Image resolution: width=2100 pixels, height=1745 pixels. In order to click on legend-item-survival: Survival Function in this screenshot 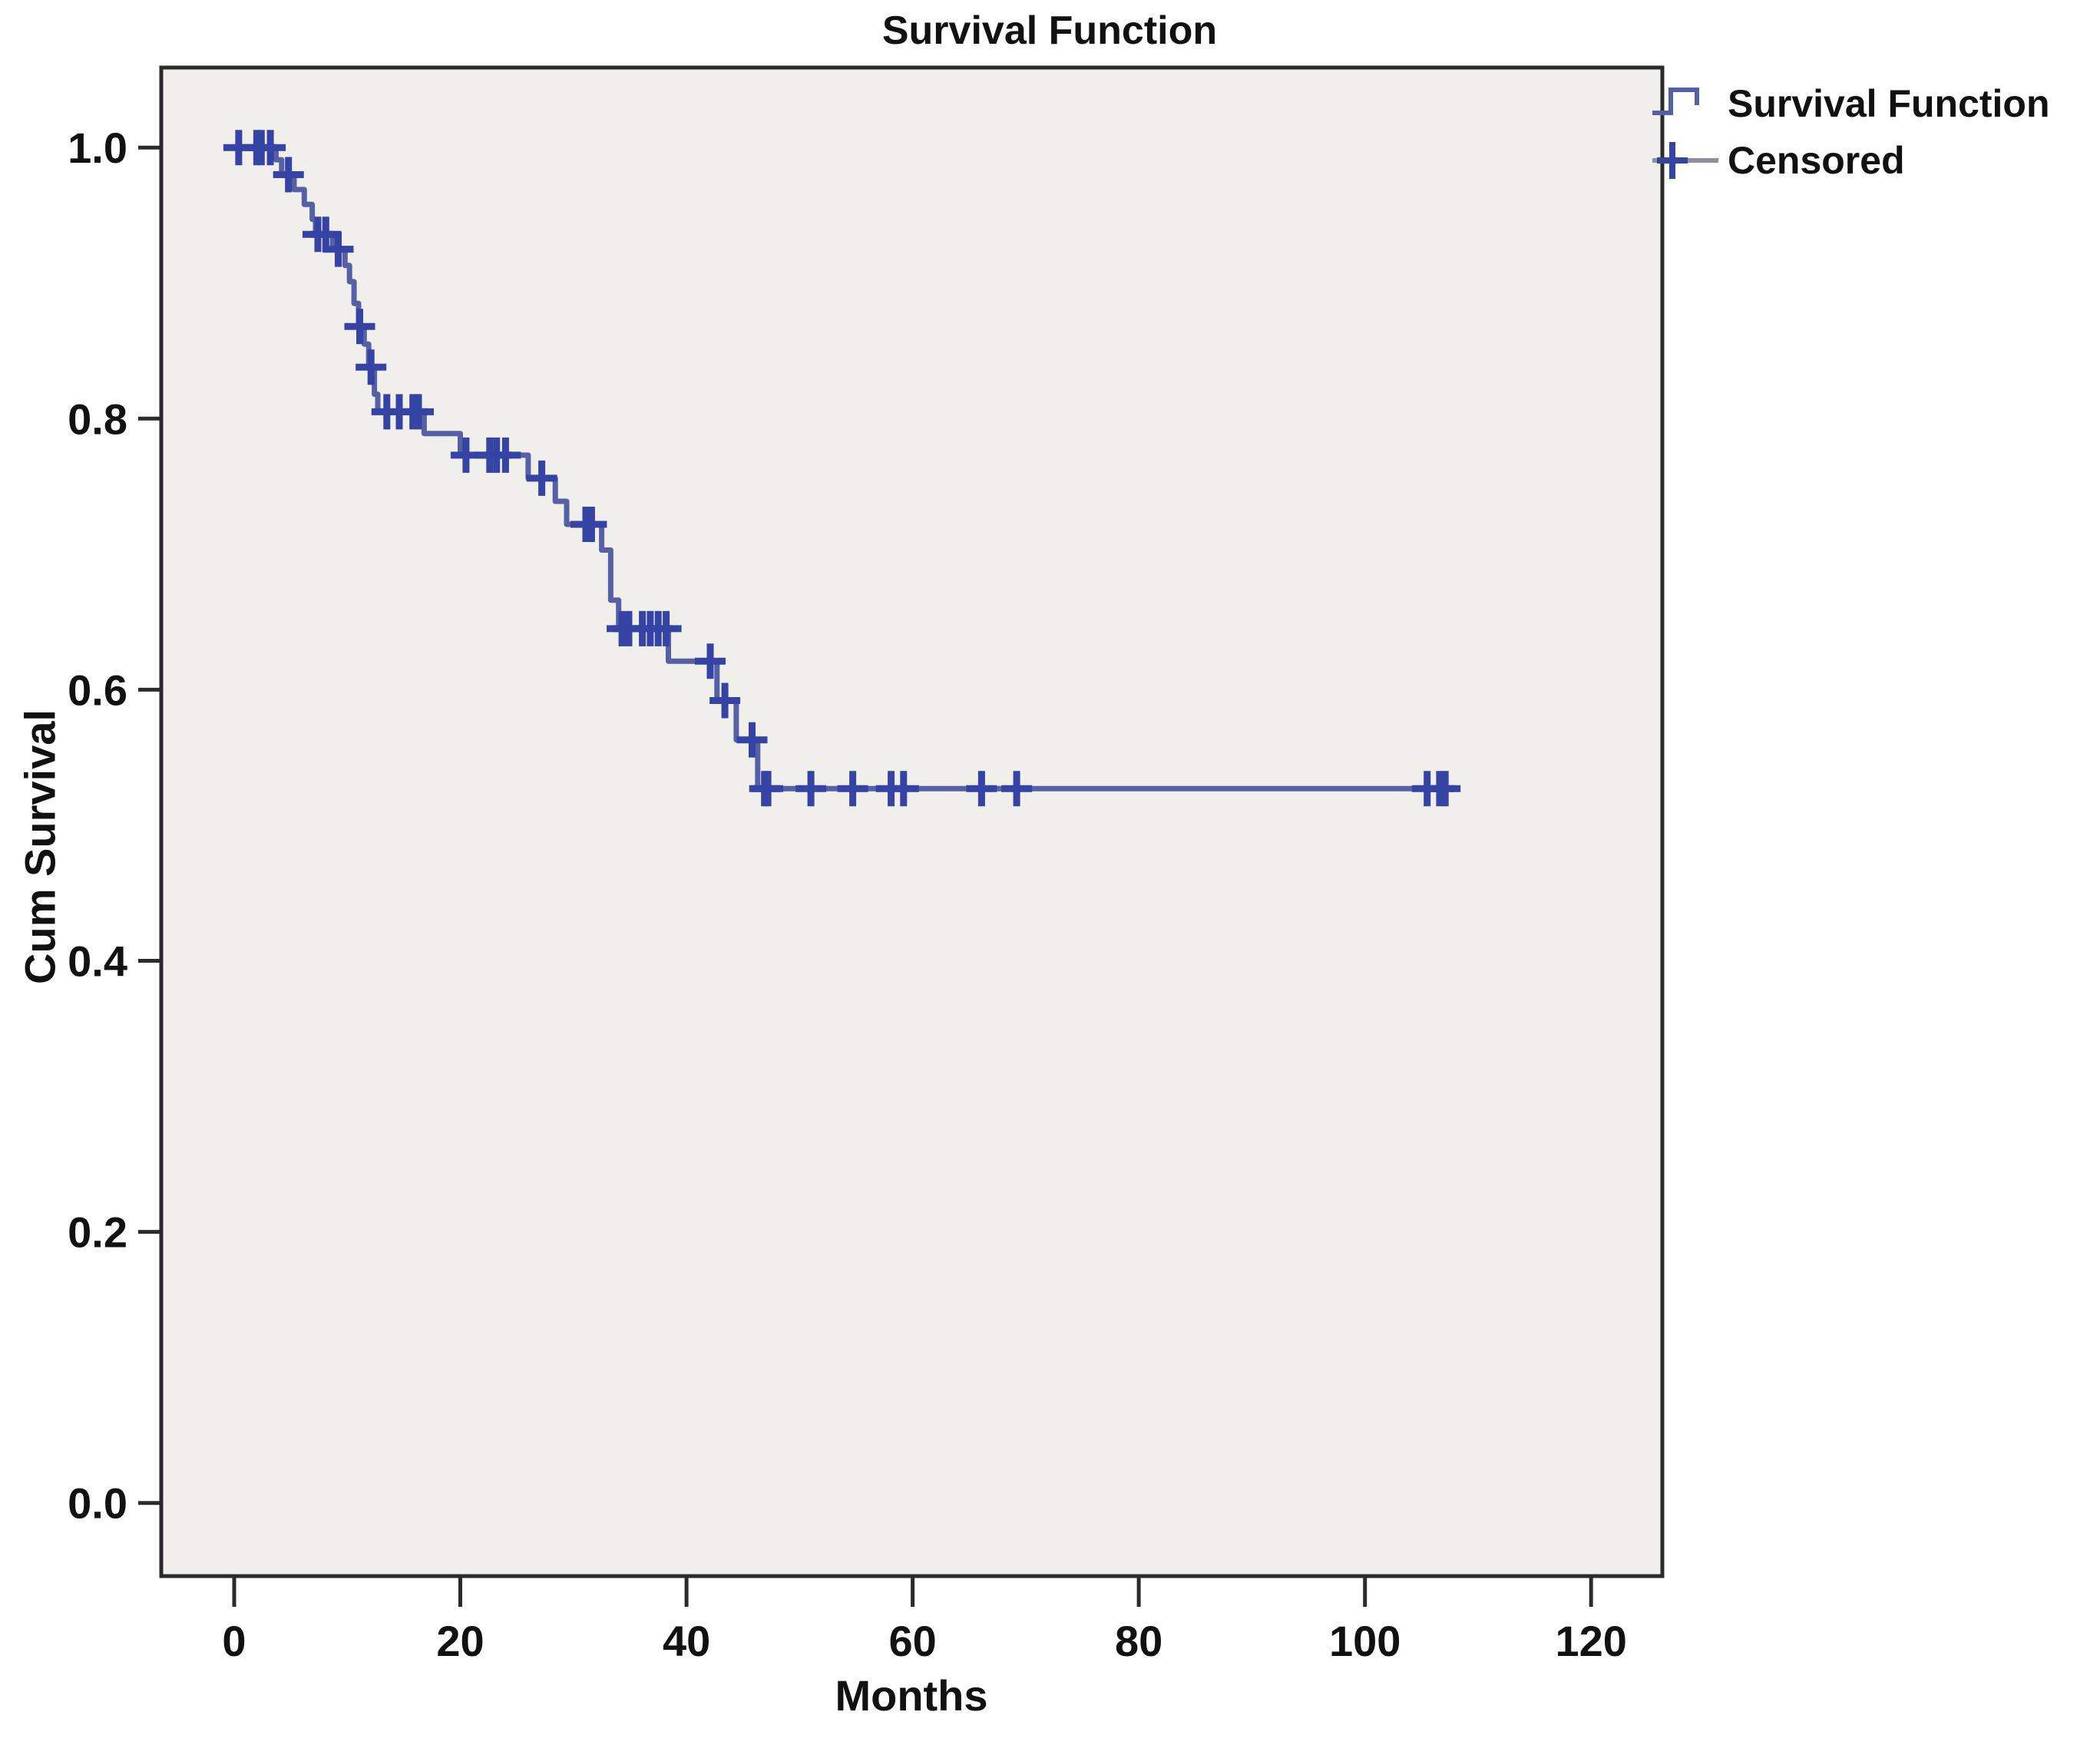, I will do `click(1851, 104)`.